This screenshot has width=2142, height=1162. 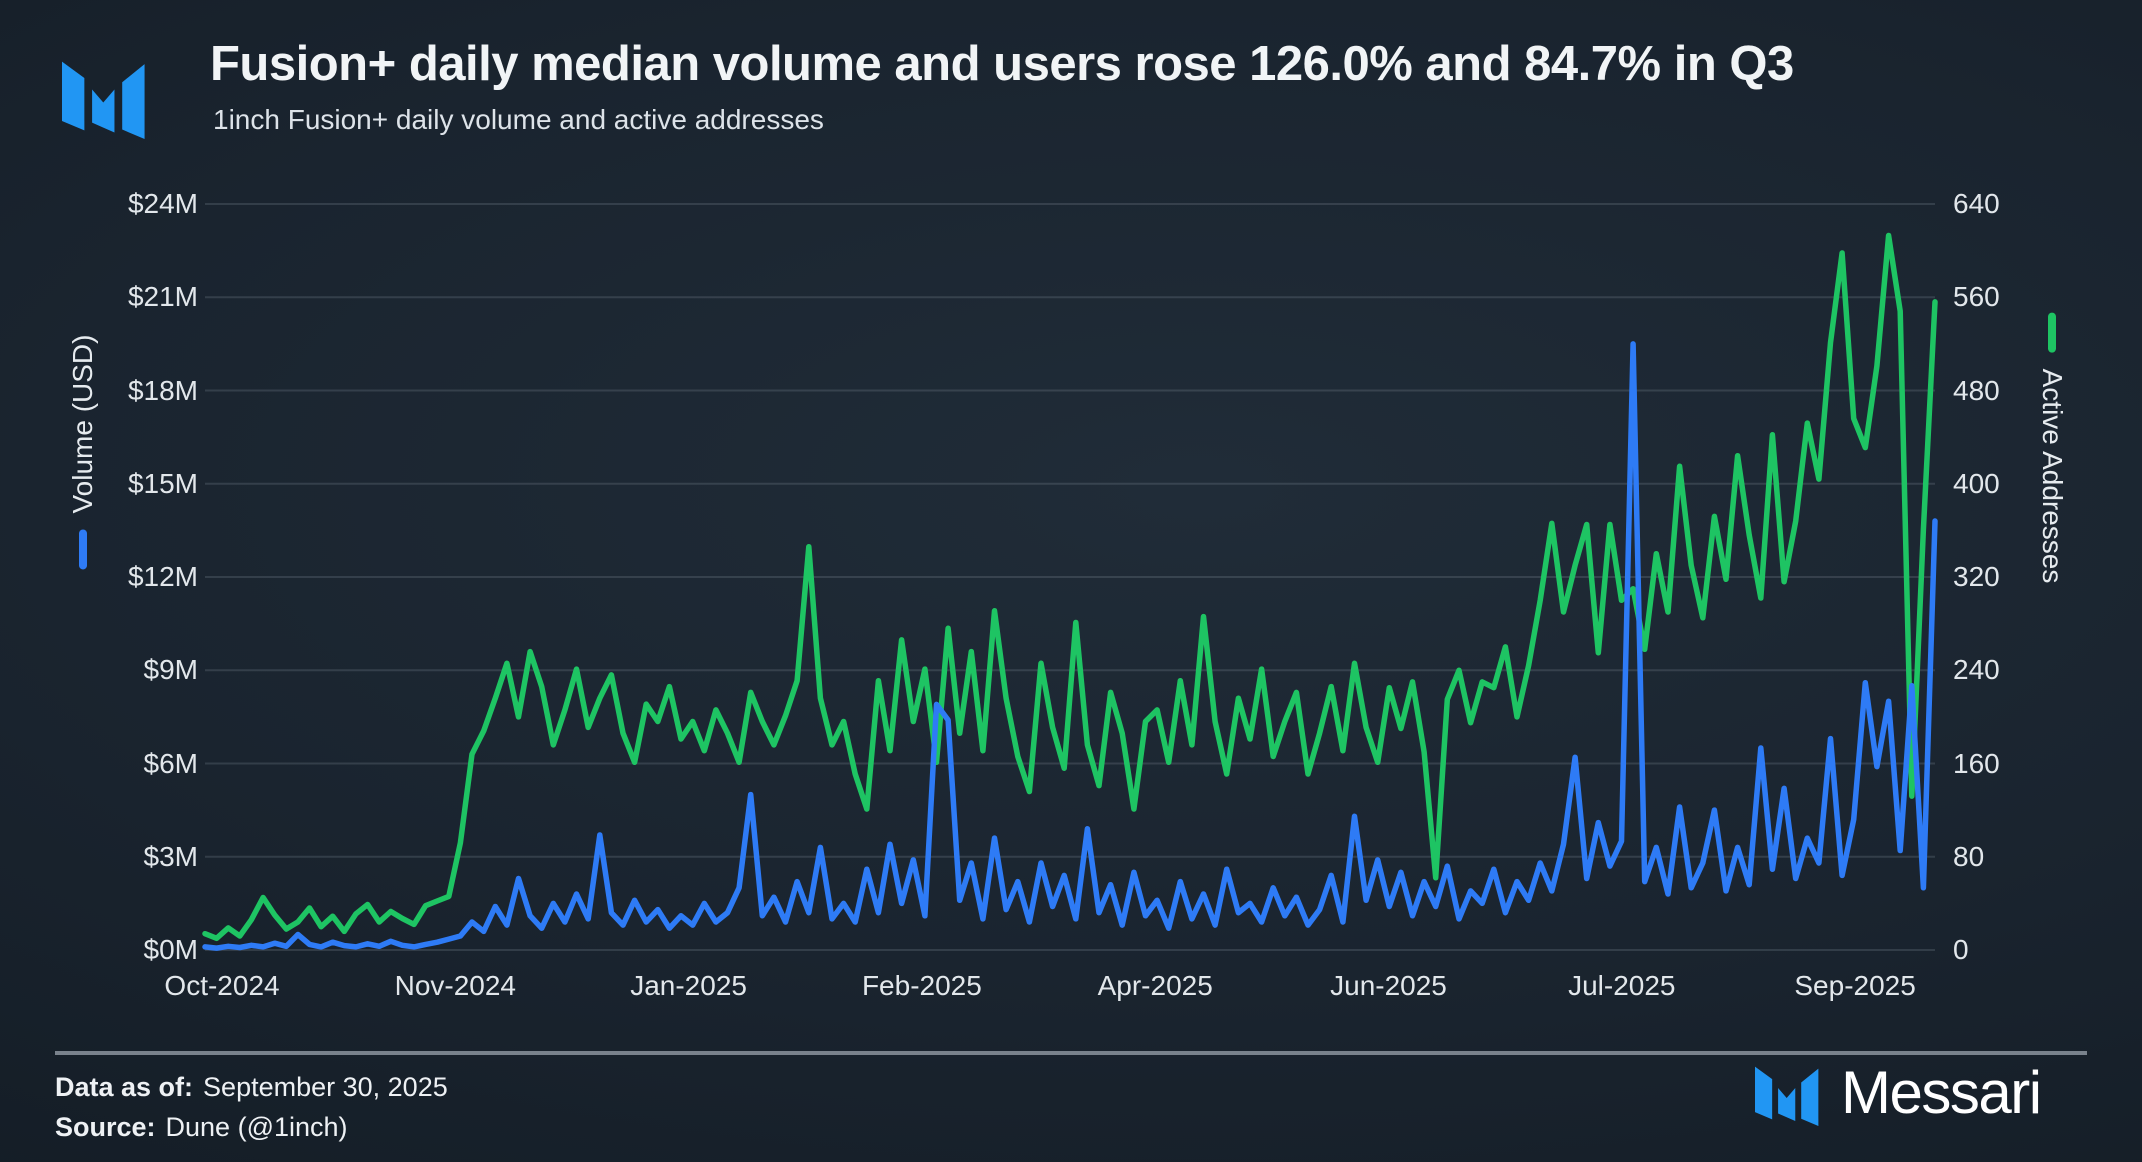 I want to click on y-tick-right: 640, so click(x=1976, y=203).